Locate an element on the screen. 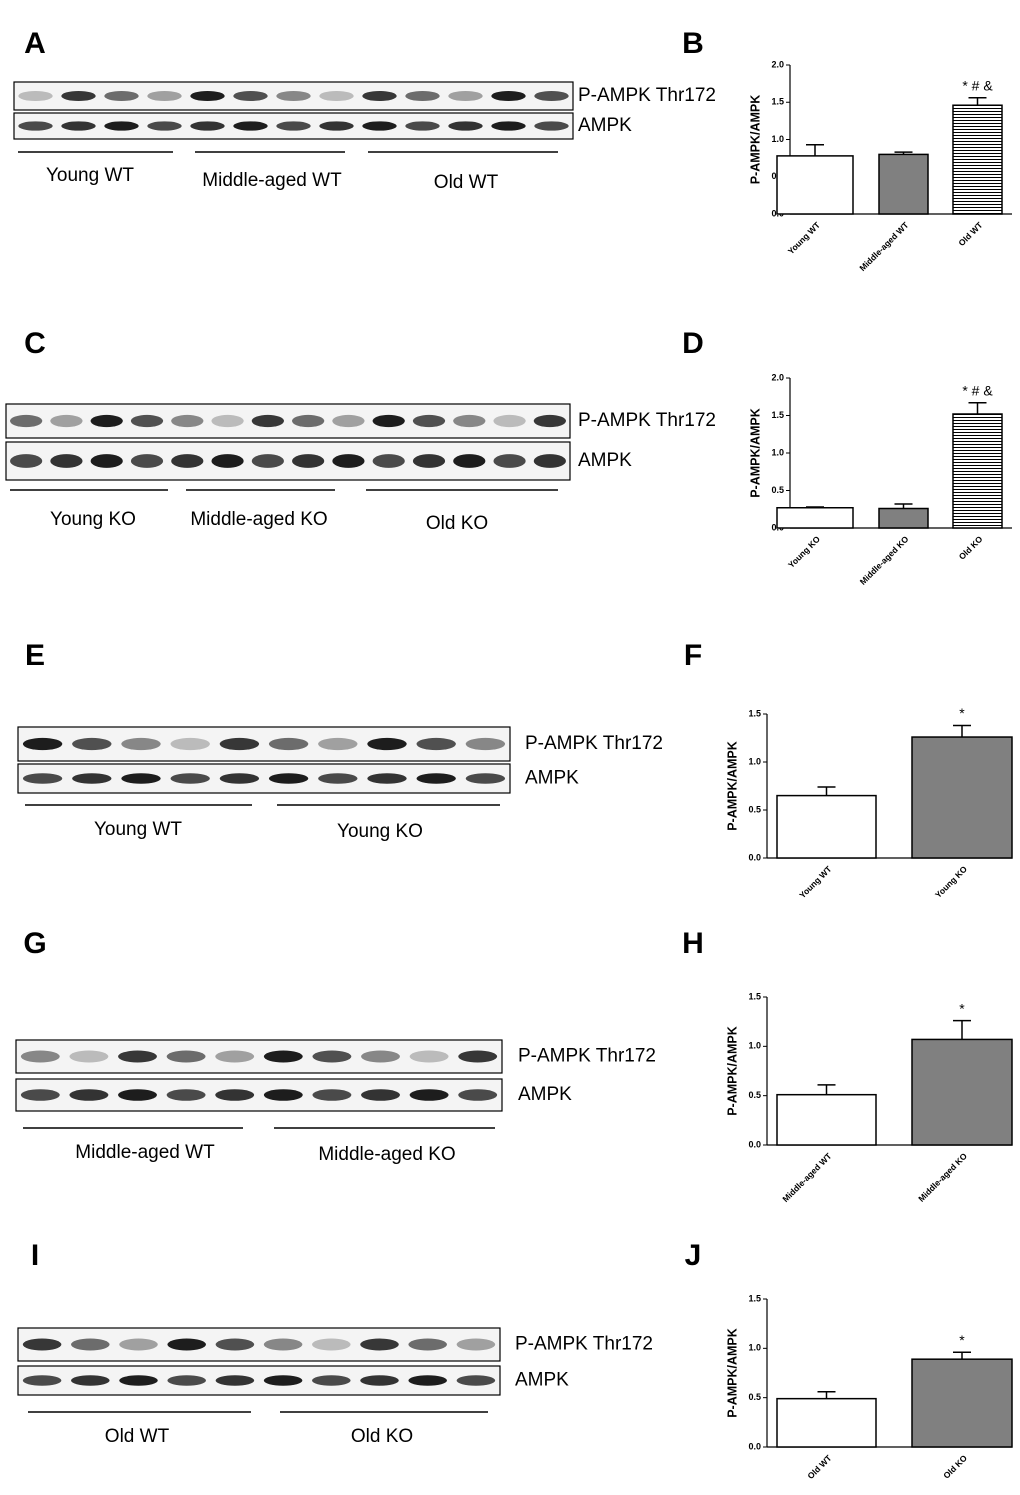 This screenshot has height=1495, width=1020. group-label: Old KO is located at coordinates (457, 523).